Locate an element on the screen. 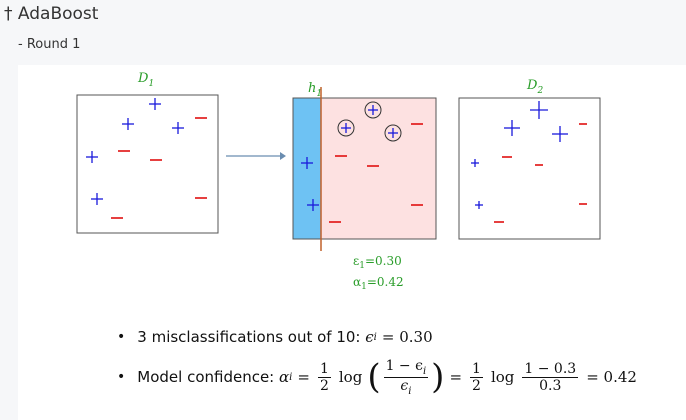 The height and width of the screenshot is (420, 686). math: ϵ is located at coordinates (369, 337).